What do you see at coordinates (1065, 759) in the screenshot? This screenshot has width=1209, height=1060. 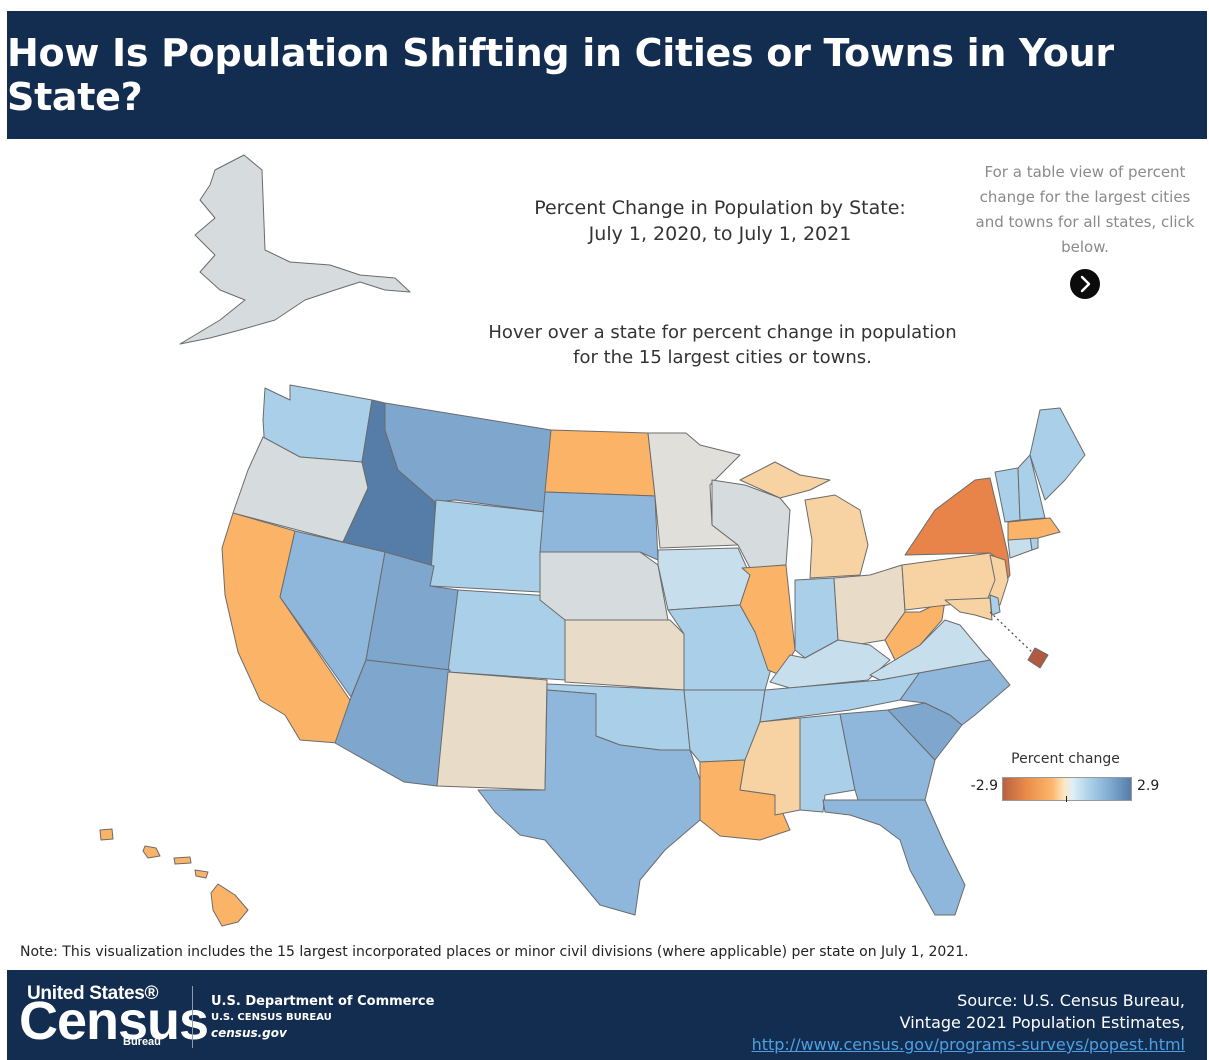 I see `legend-title: Percent change` at bounding box center [1065, 759].